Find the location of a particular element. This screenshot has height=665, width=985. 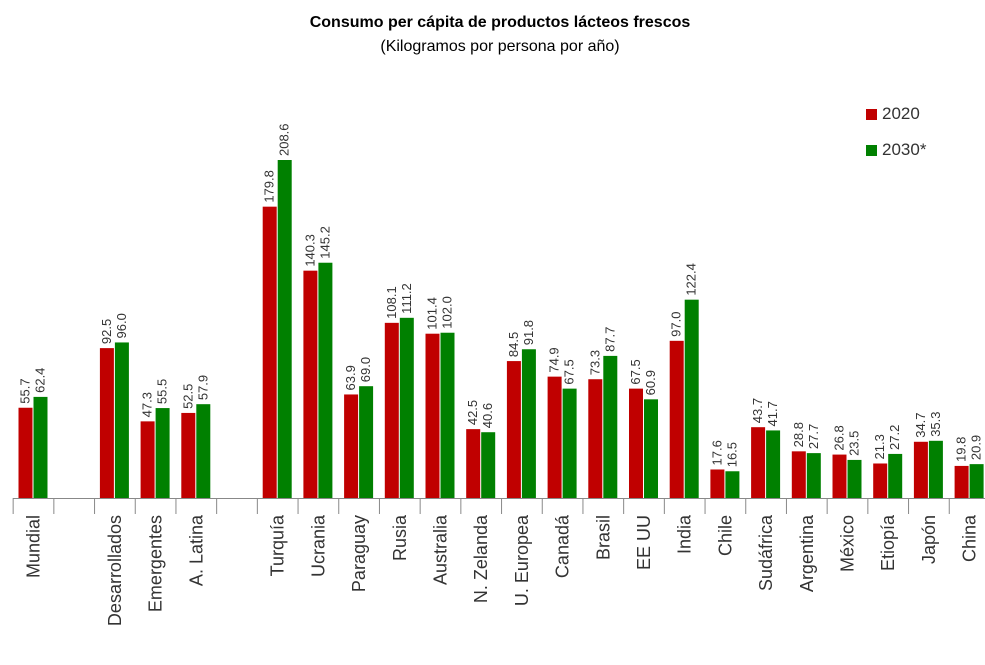

x-tick-label: N. Zelanda is located at coordinates (481, 558).